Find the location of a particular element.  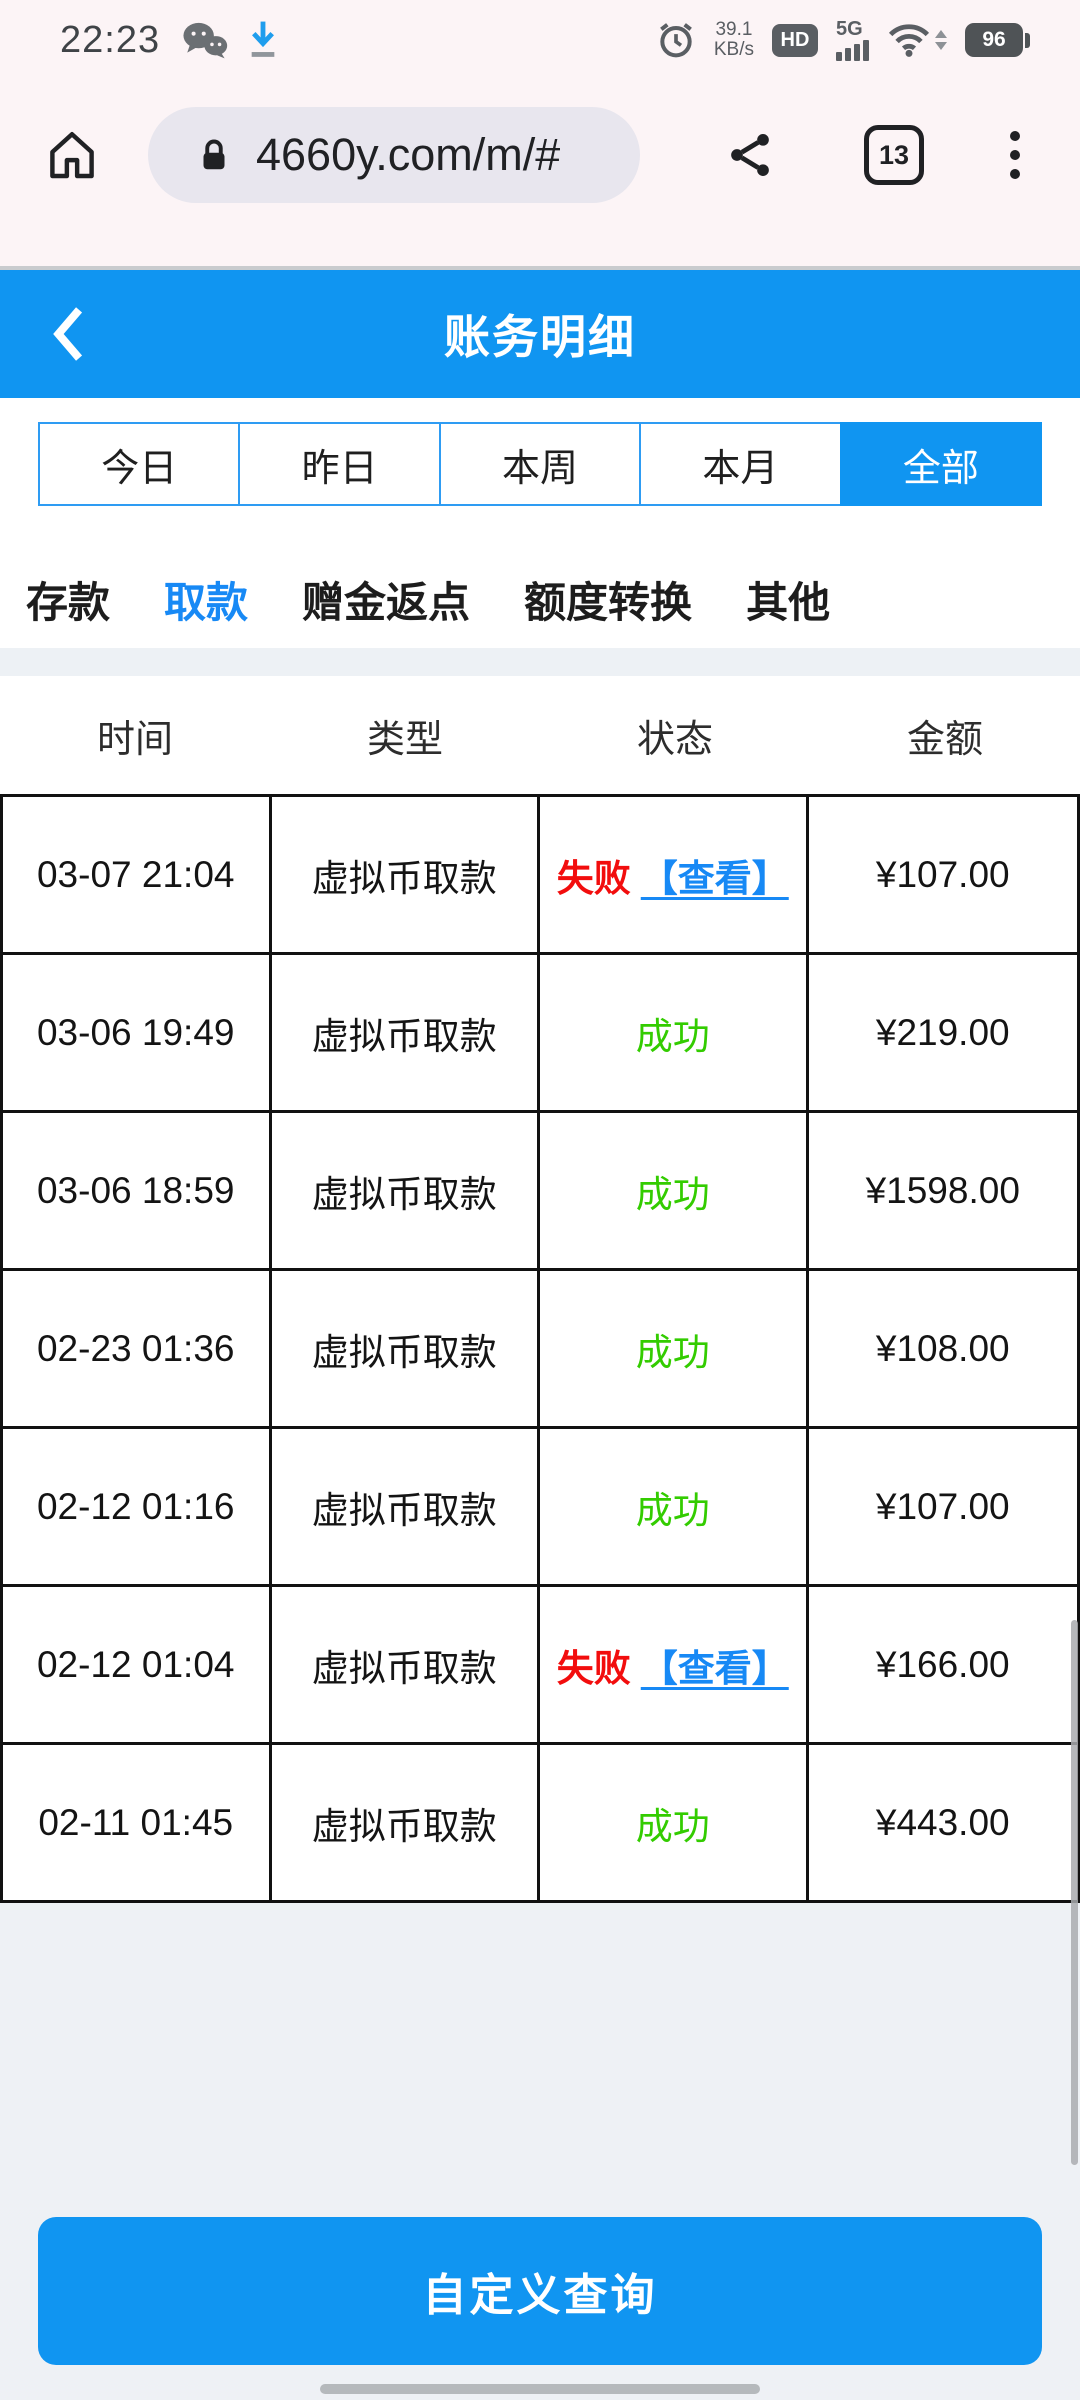

tab-this-week: 本周 is located at coordinates (540, 464).